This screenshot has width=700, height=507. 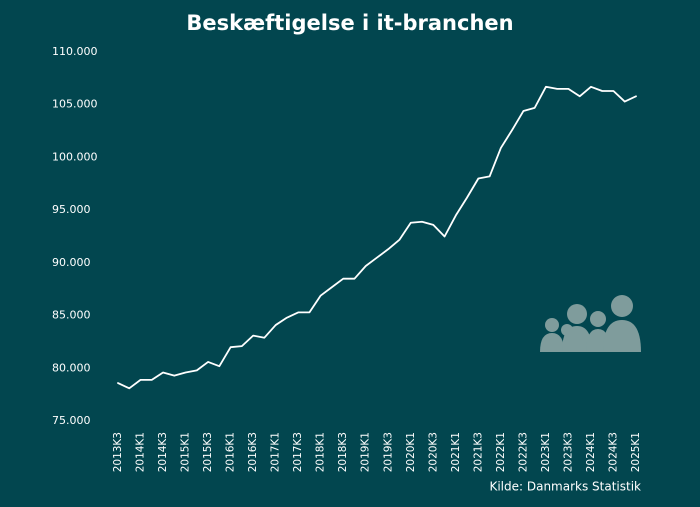 I want to click on y-tick-label: 80.000, so click(x=71, y=367).